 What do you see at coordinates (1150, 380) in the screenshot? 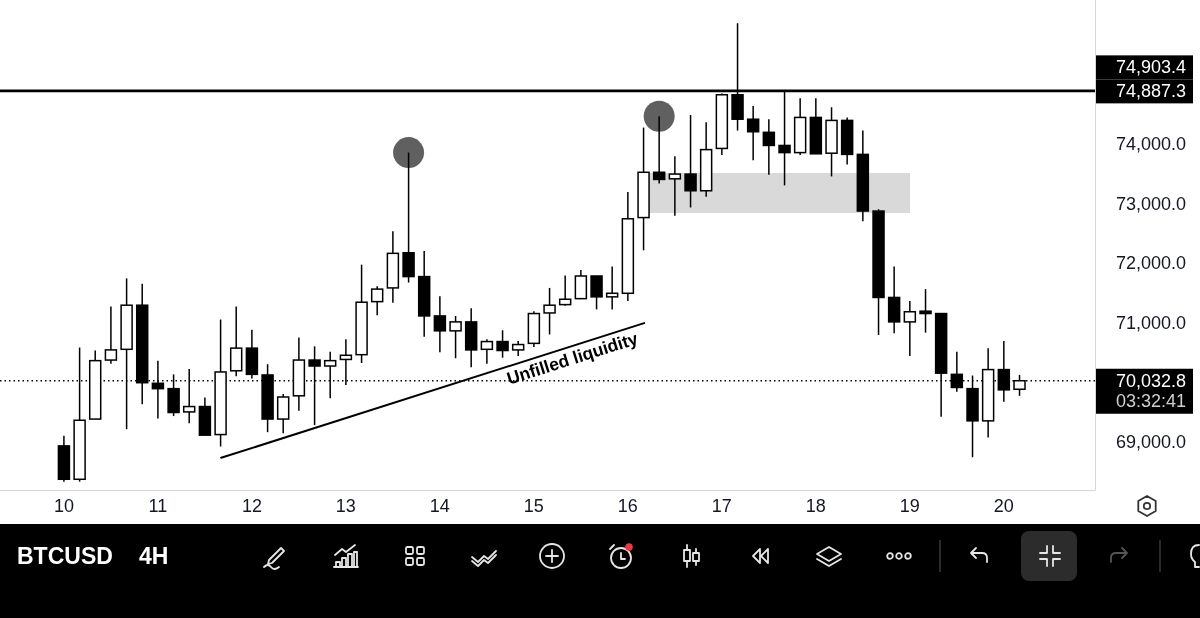
I see `ref-line-label: 70,032.8` at bounding box center [1150, 380].